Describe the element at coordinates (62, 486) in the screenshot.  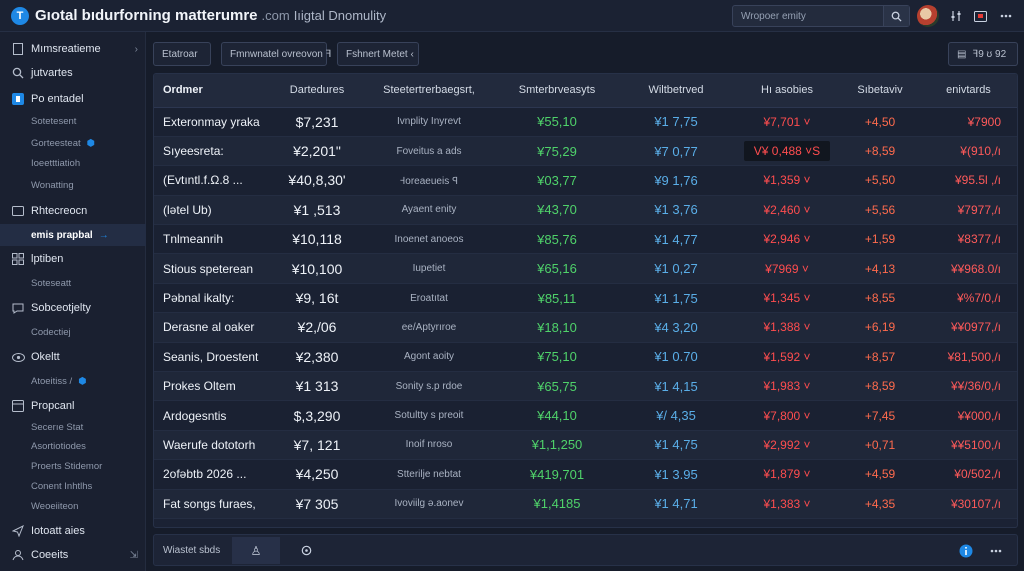
I see `sidebar-subitem: Conent Inhtlhs` at that location.